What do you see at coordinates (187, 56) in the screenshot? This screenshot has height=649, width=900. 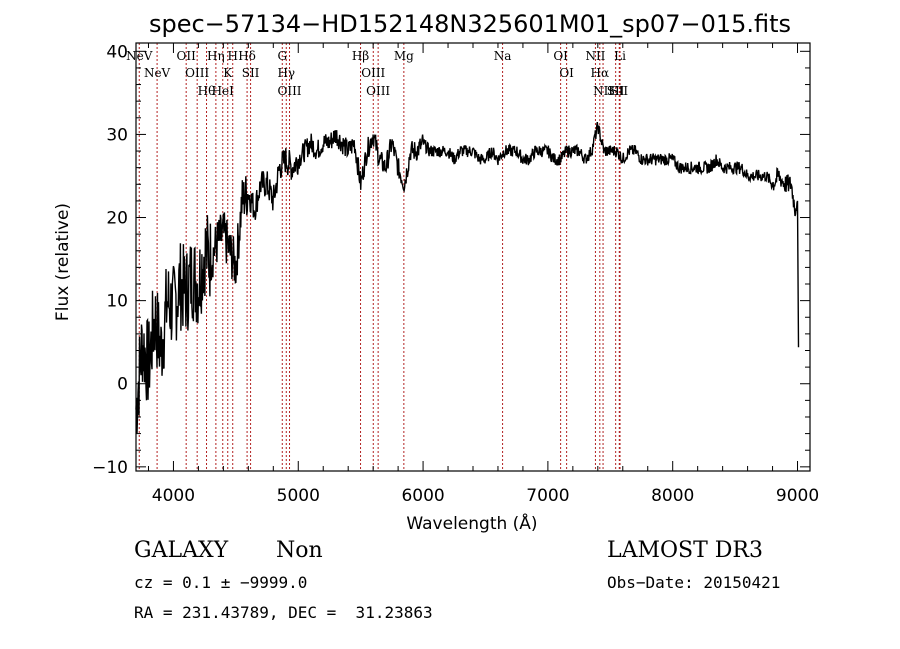 I see `line-label: OII` at bounding box center [187, 56].